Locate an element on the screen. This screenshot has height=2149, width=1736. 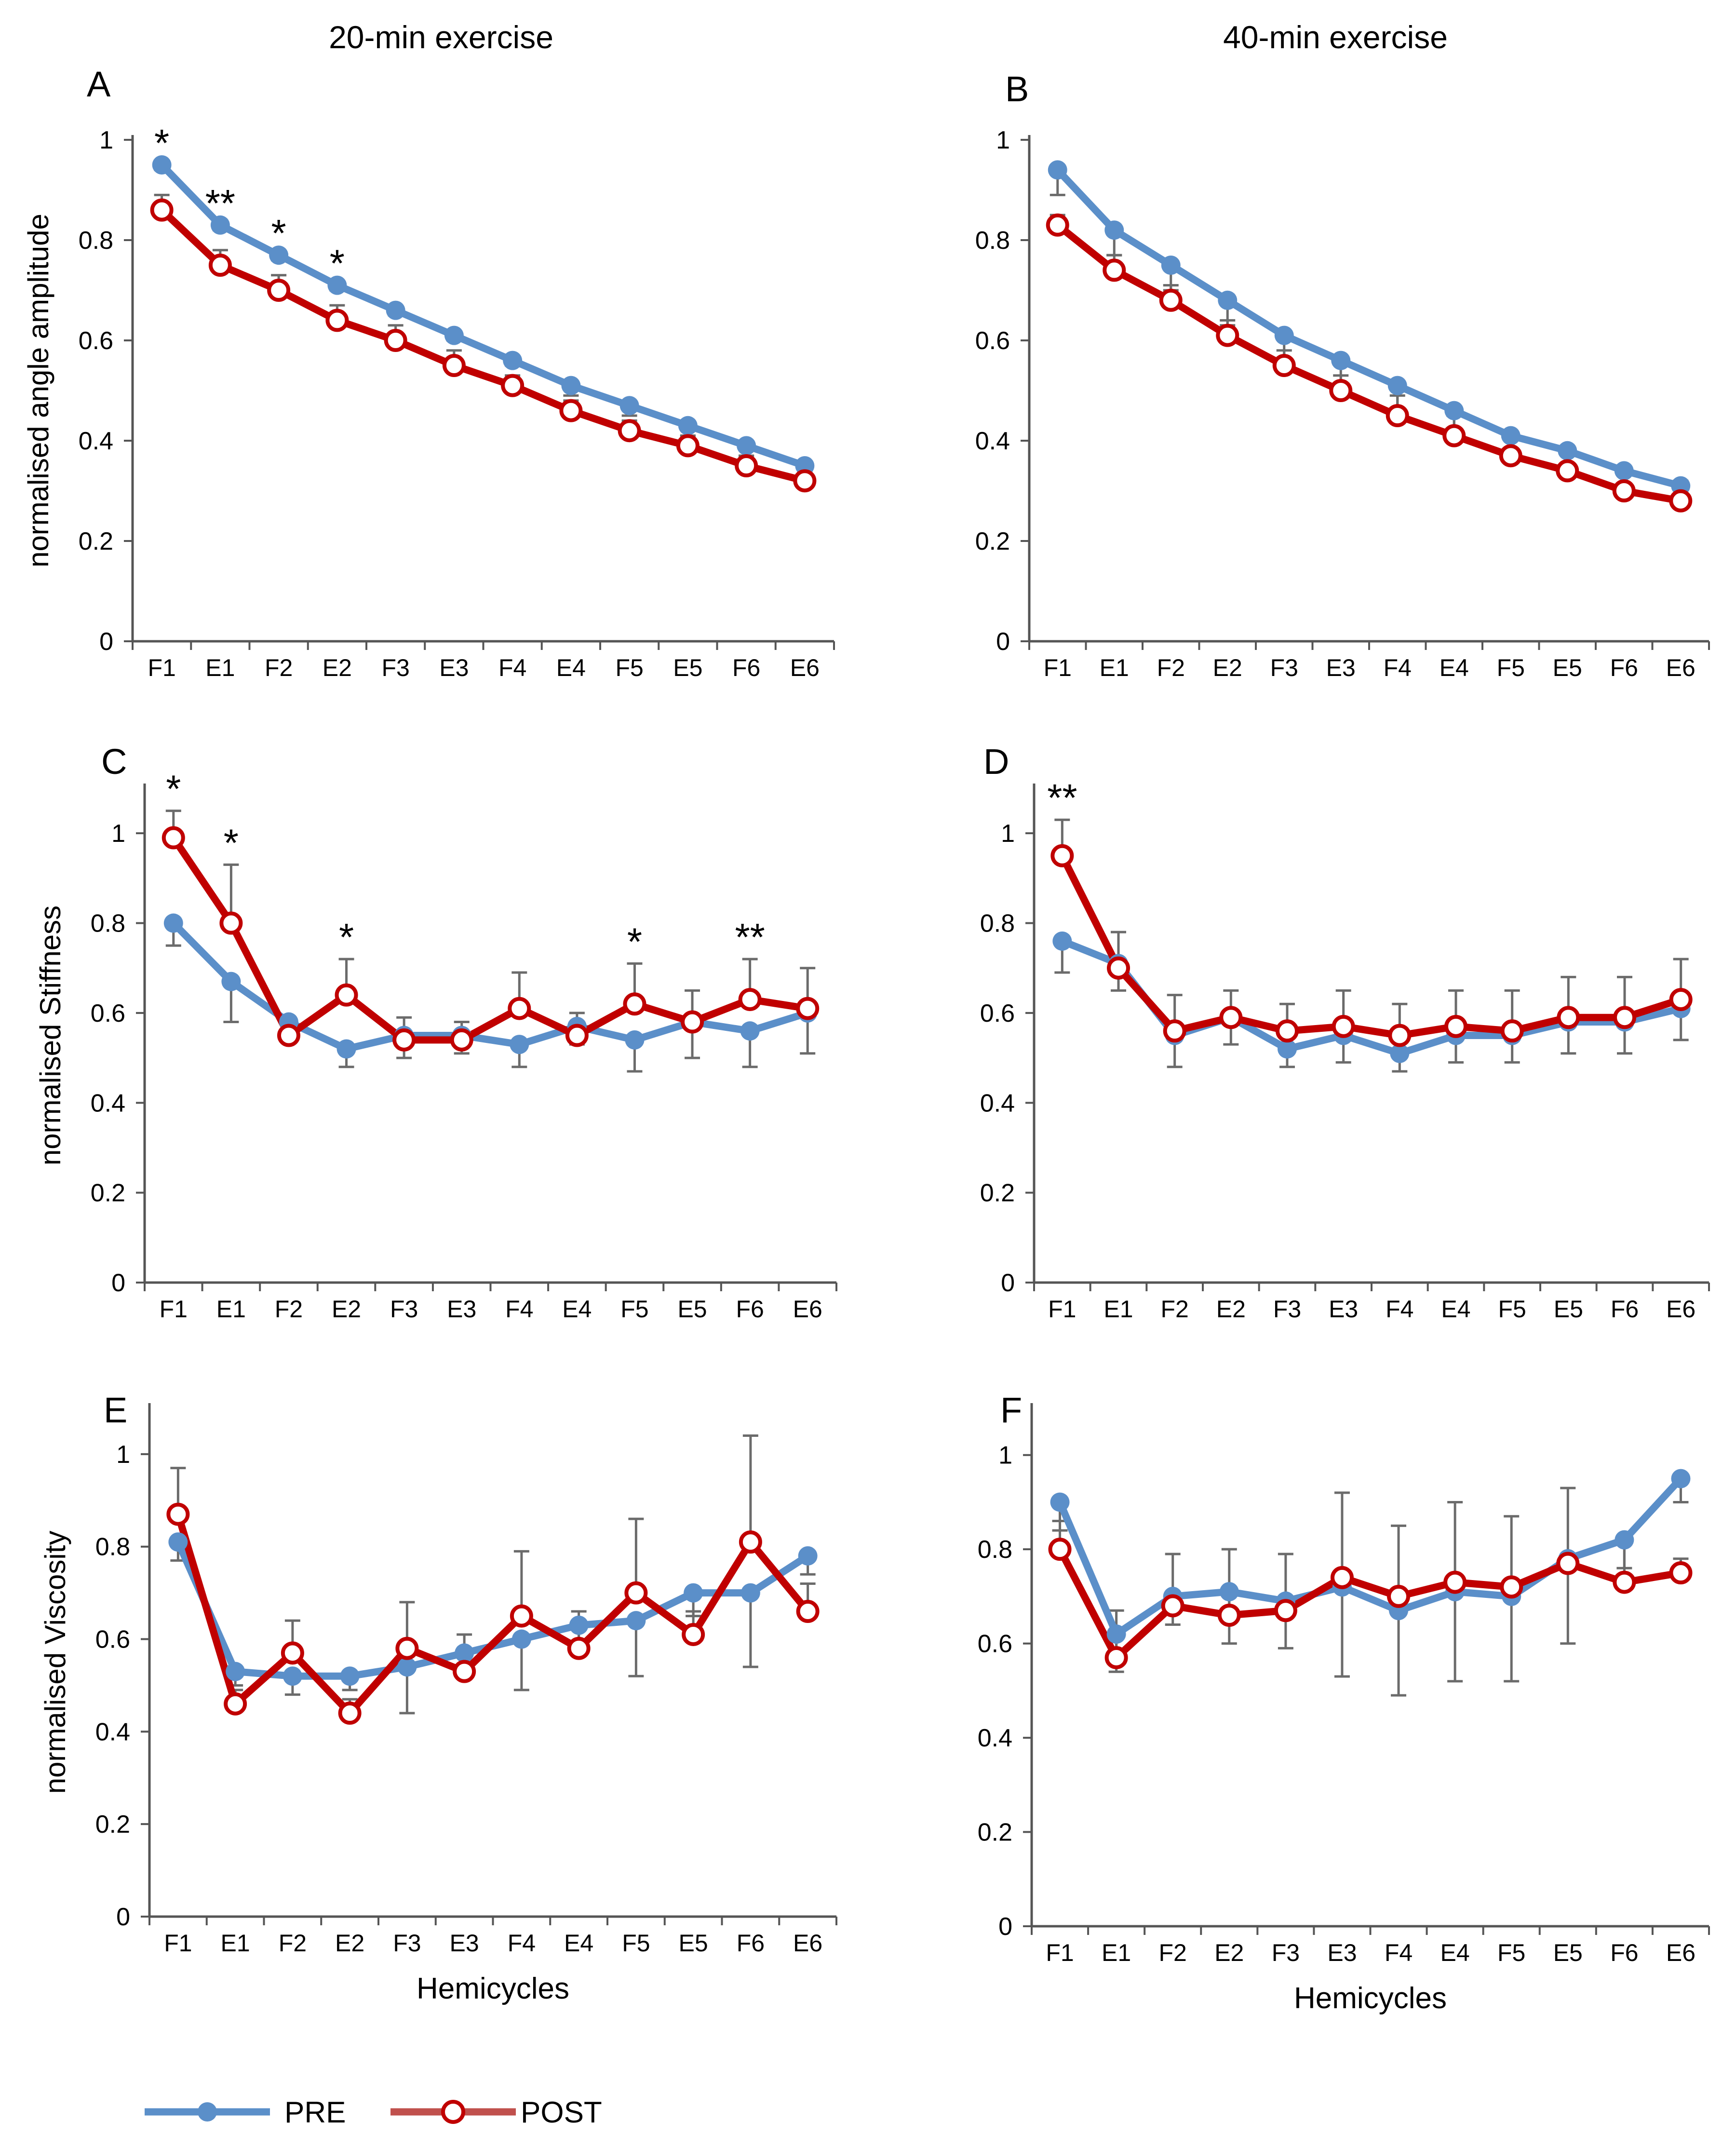
x-tick-label-a: E6 is located at coordinates (805, 667).